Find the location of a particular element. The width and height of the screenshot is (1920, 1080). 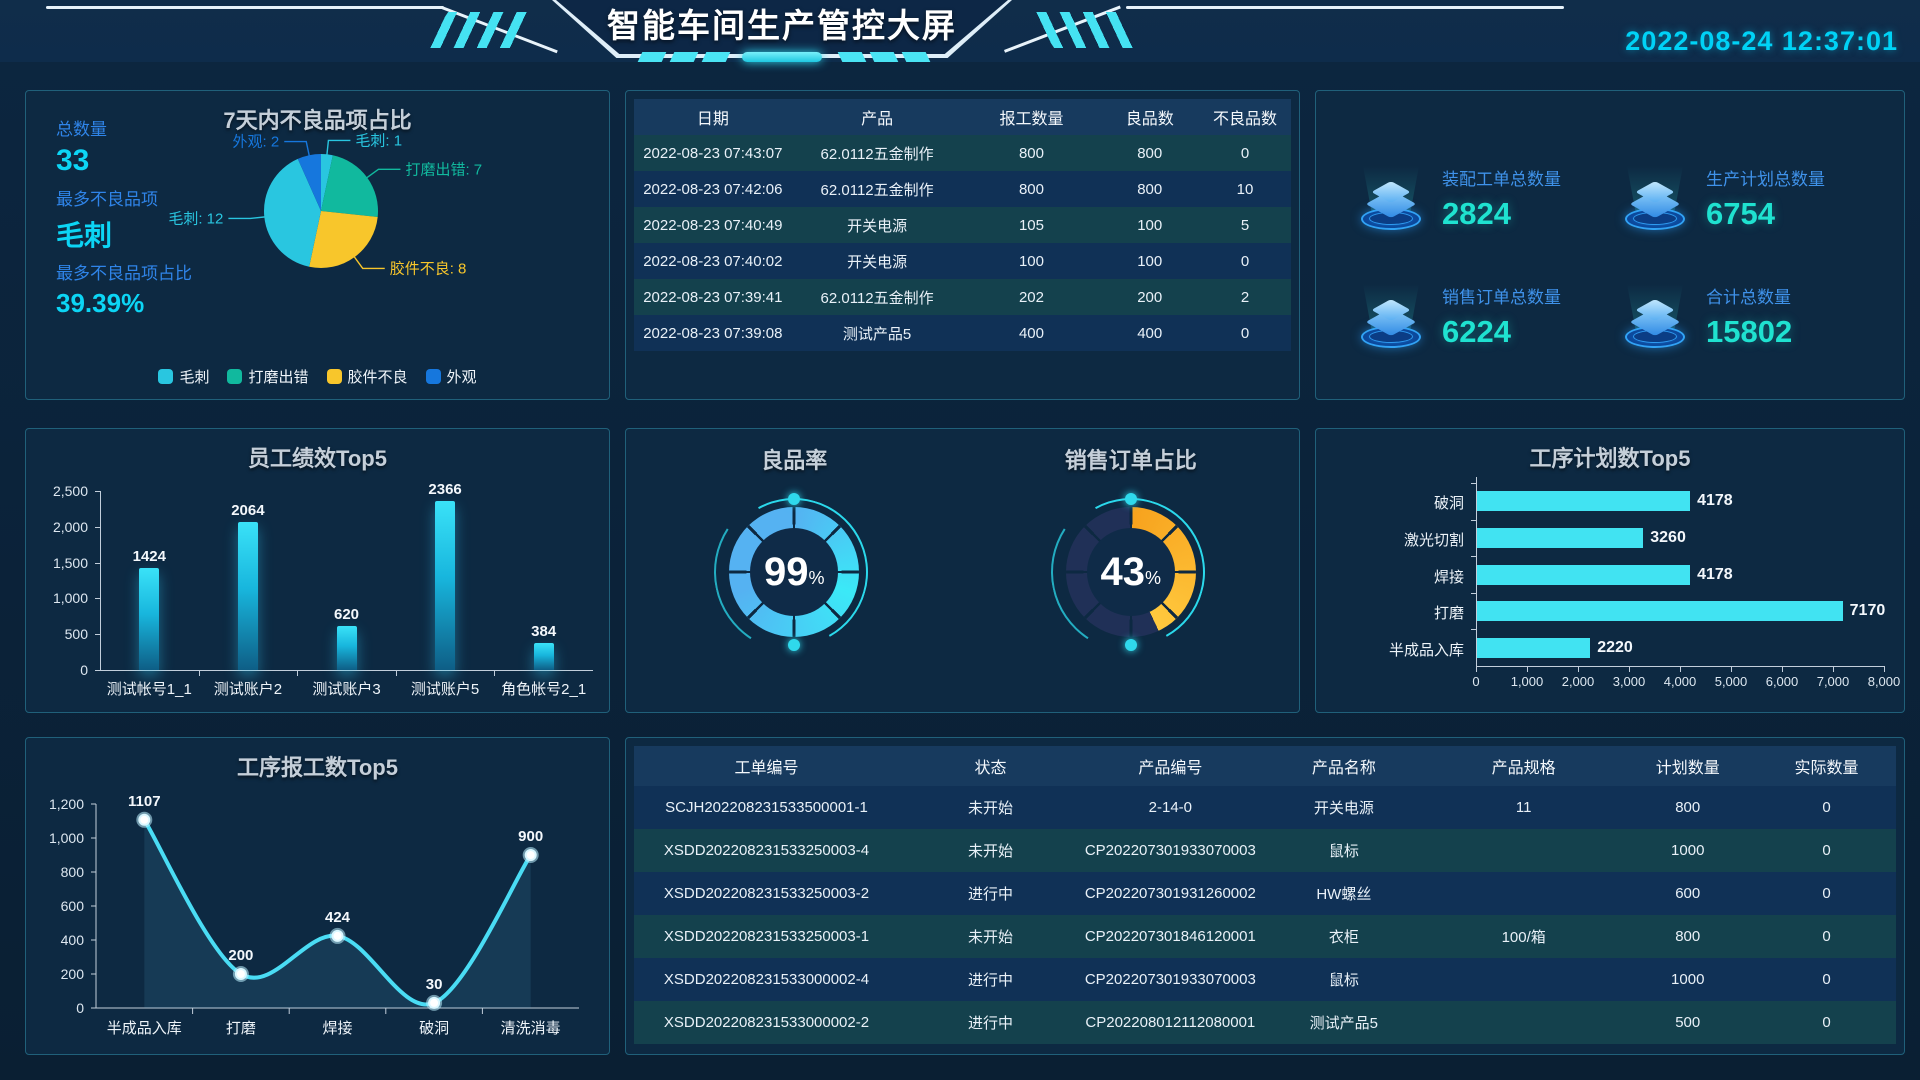

table-cell: 测试产品5 is located at coordinates (1344, 1023).